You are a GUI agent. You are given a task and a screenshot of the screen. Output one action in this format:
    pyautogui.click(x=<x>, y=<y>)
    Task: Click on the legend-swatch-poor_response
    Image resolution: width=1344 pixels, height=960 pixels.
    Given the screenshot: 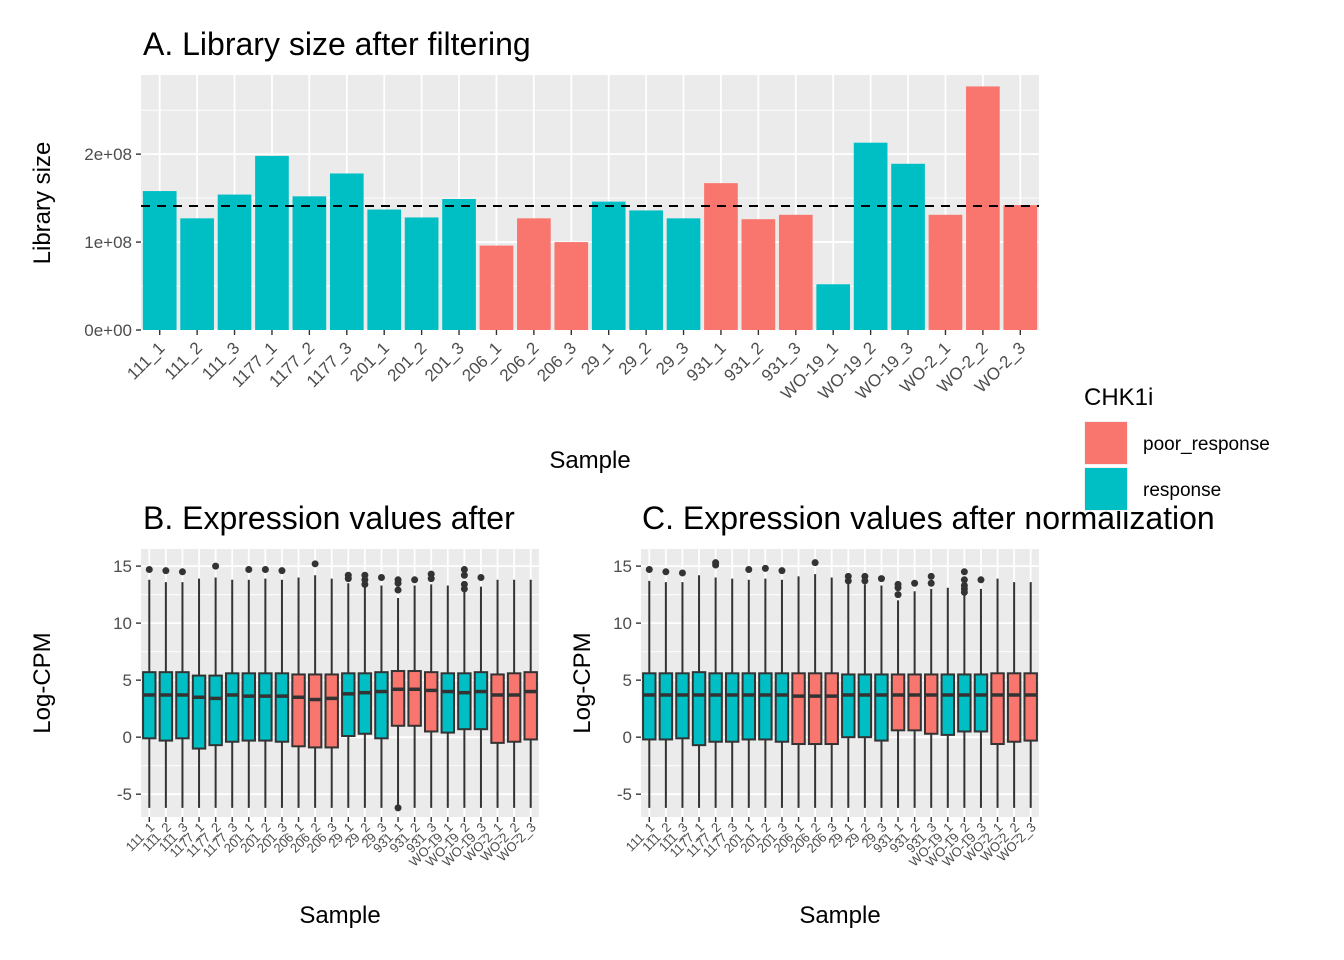 What is the action you would take?
    pyautogui.click(x=1106, y=443)
    